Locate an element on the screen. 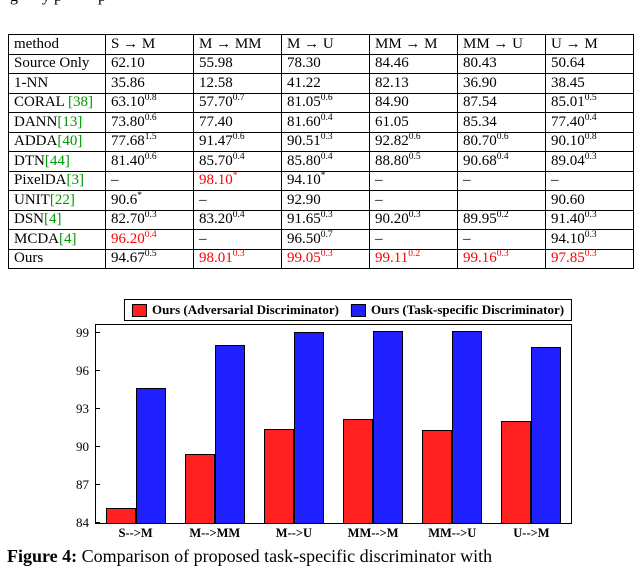  y-axis-tick-mark is located at coordinates (98, 408).